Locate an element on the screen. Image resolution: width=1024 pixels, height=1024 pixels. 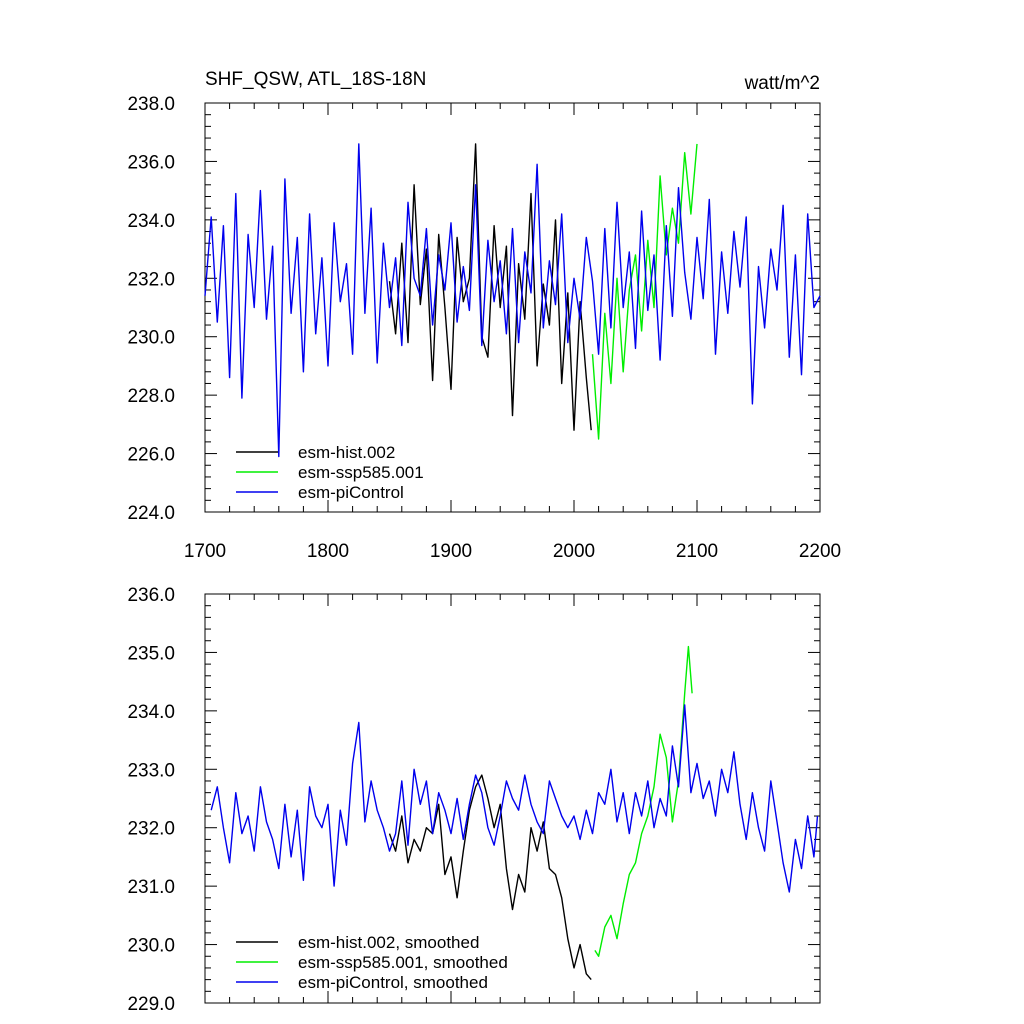
p1-legend-label-0: esm-hist.002, smoothed is located at coordinates (388, 942).